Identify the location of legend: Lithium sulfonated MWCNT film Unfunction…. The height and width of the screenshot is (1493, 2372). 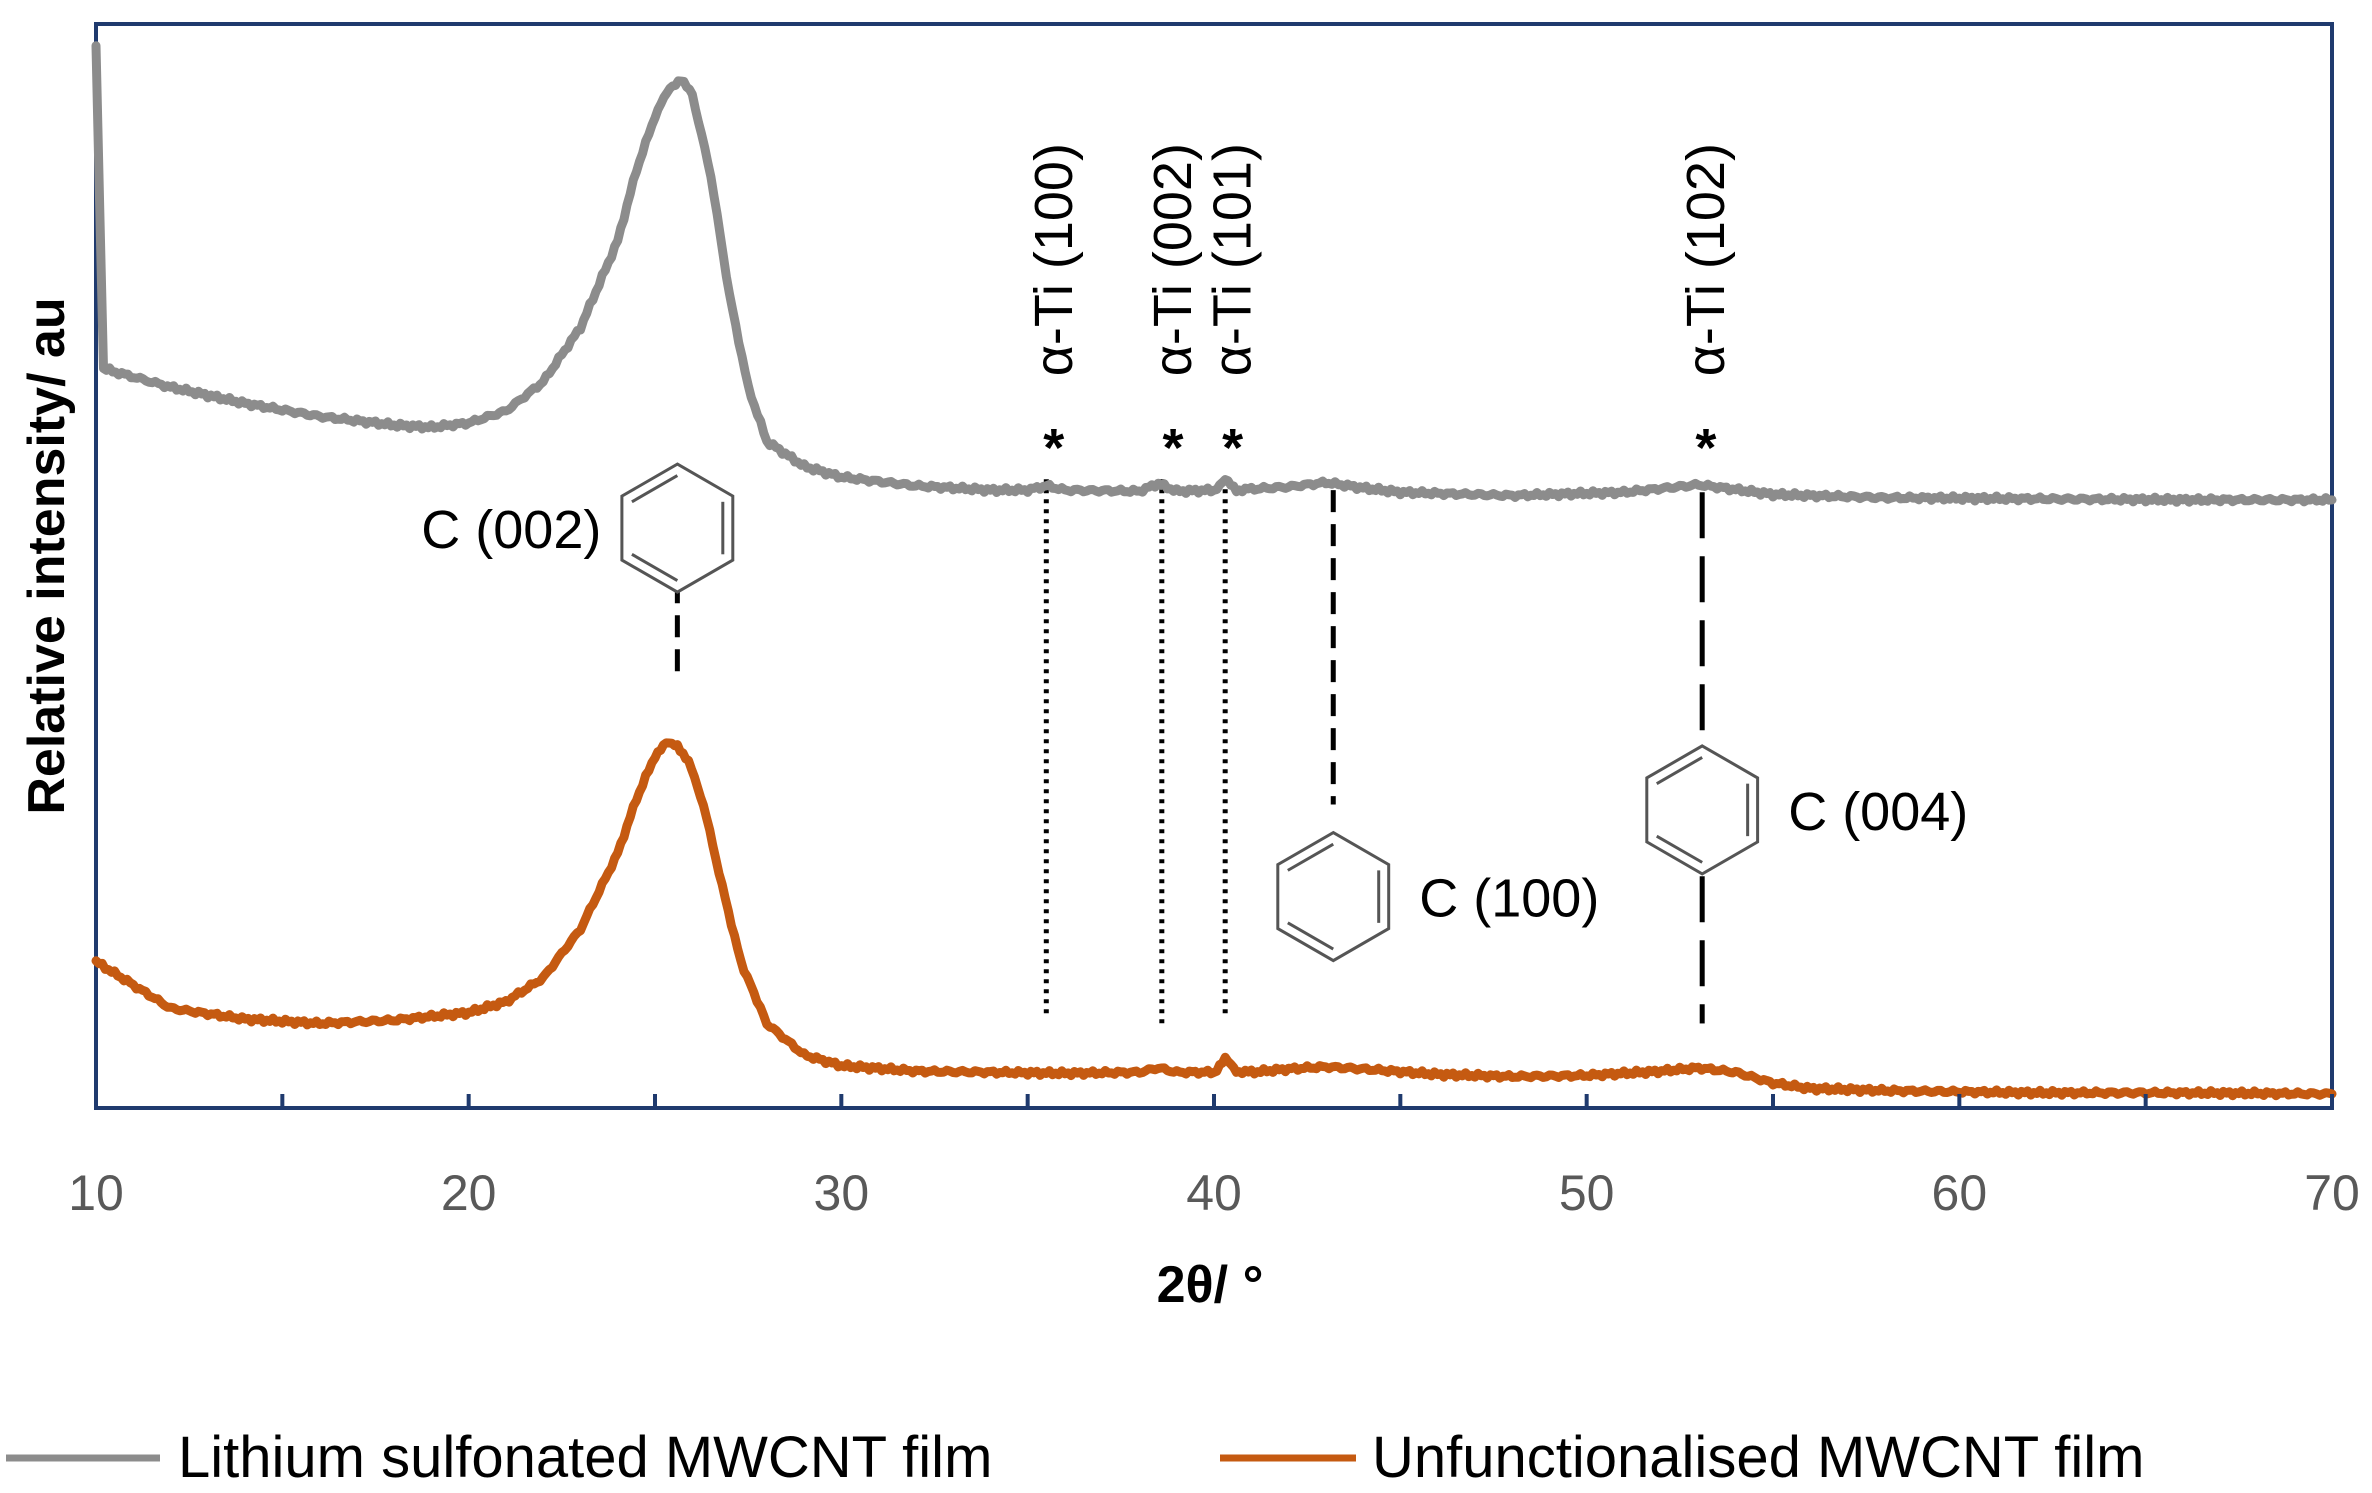
(1075, 1457).